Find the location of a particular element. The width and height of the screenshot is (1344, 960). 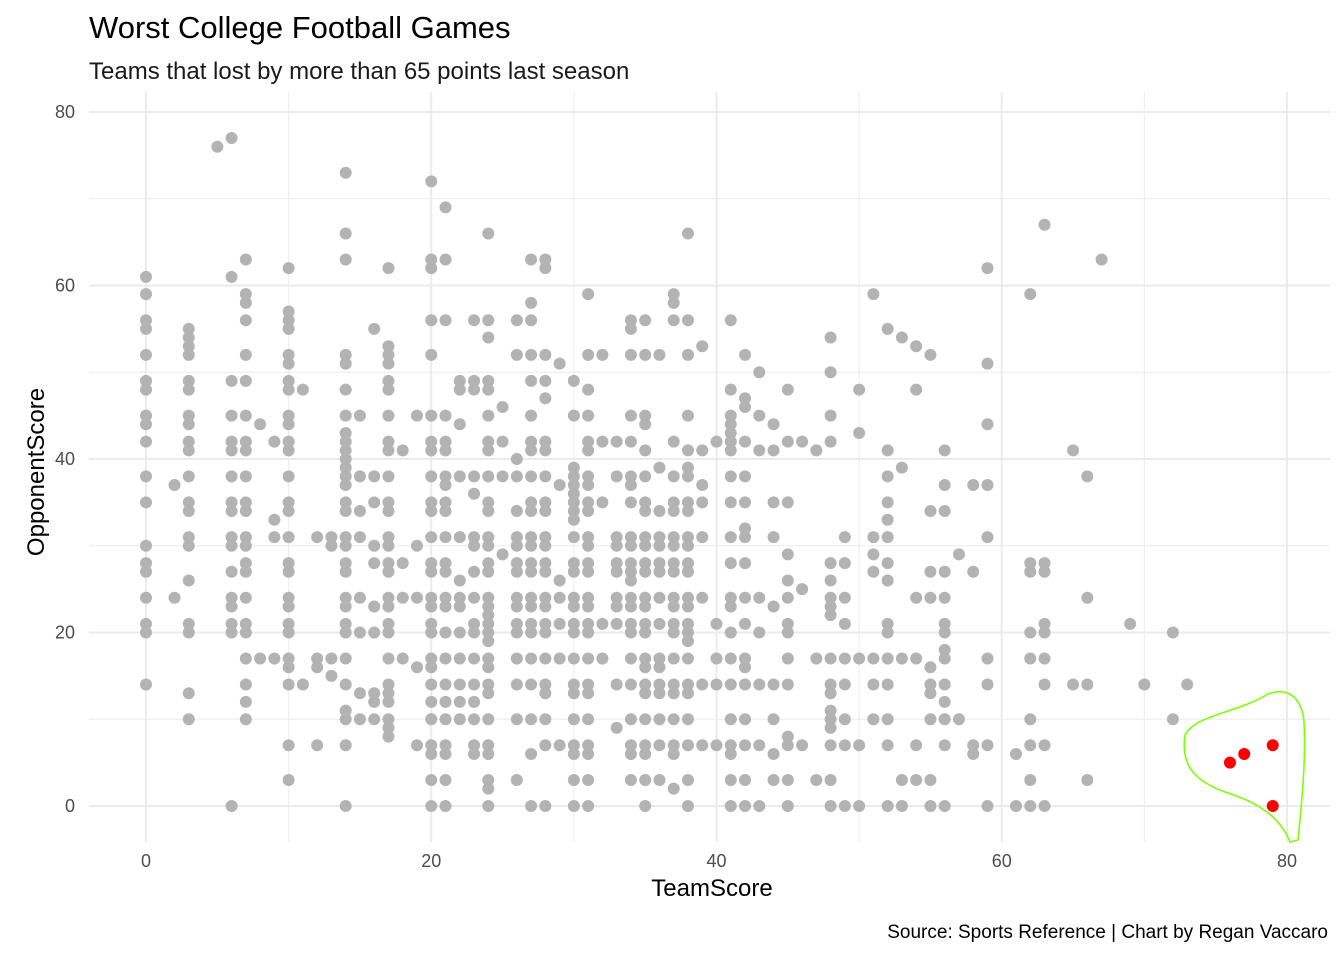

highlight-point is located at coordinates (1272, 745).